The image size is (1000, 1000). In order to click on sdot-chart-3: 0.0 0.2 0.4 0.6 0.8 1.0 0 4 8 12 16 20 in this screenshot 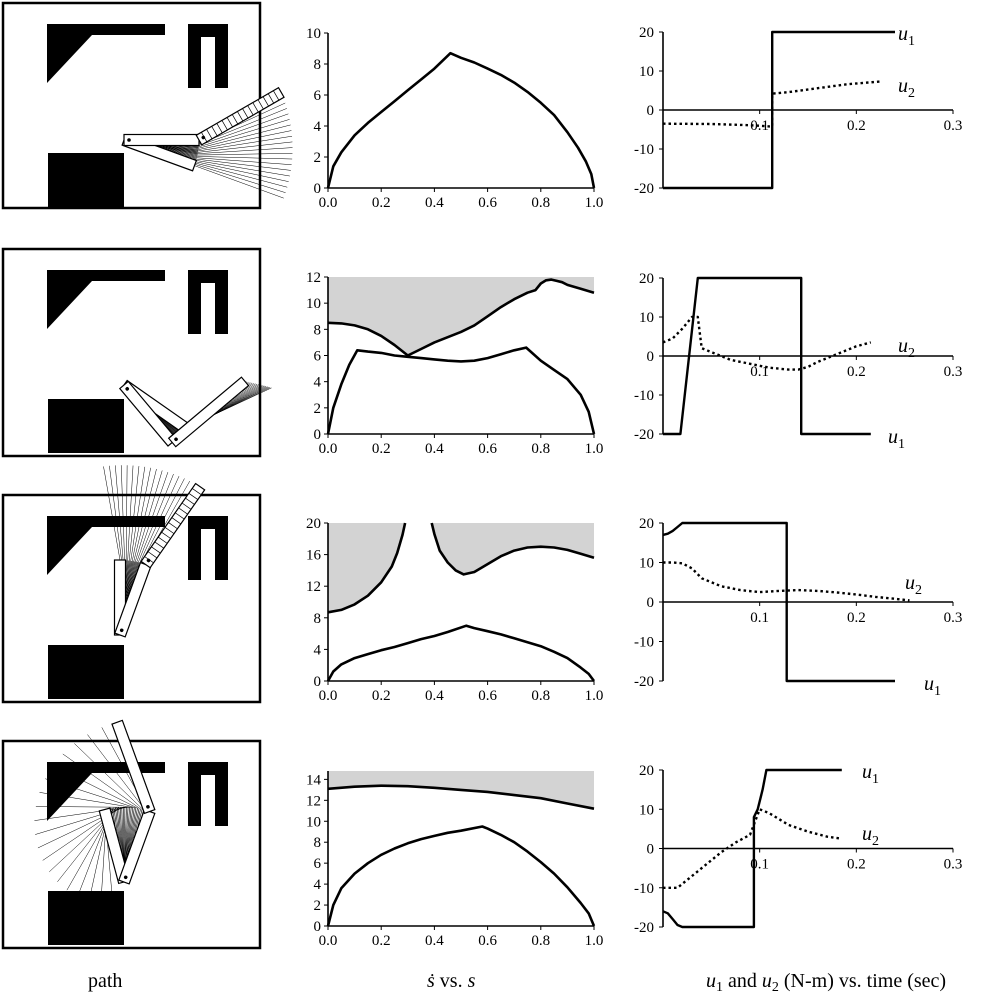, I will do `click(454, 610)`.